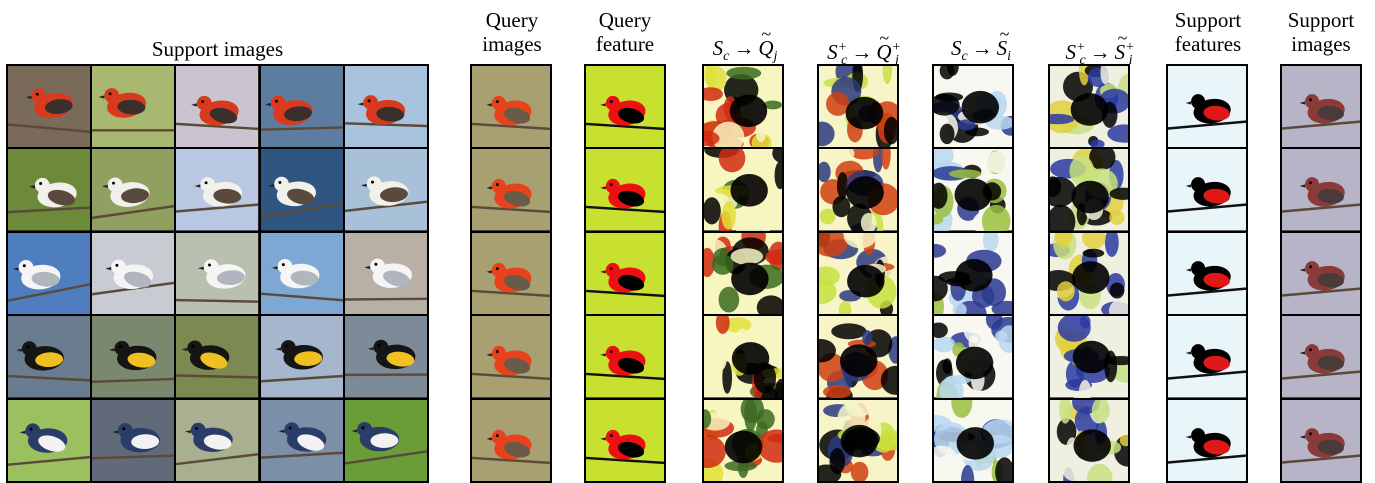 Image resolution: width=1375 pixels, height=483 pixels. What do you see at coordinates (981, 45) in the screenshot?
I see `title-sc-to-si: Sc→Si` at bounding box center [981, 45].